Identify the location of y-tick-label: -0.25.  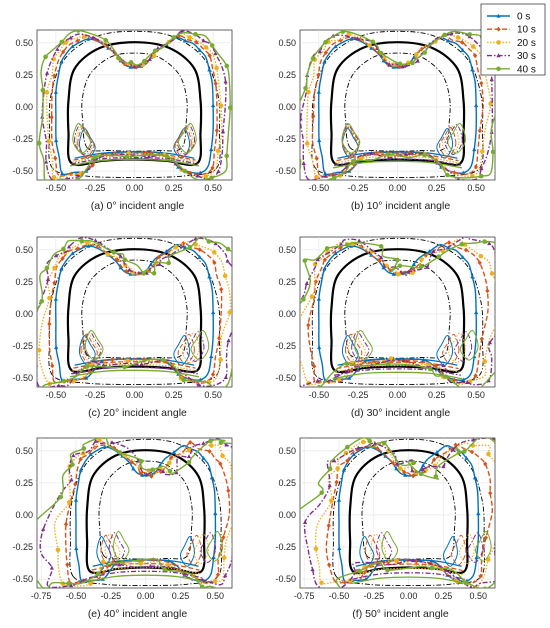
(22, 346).